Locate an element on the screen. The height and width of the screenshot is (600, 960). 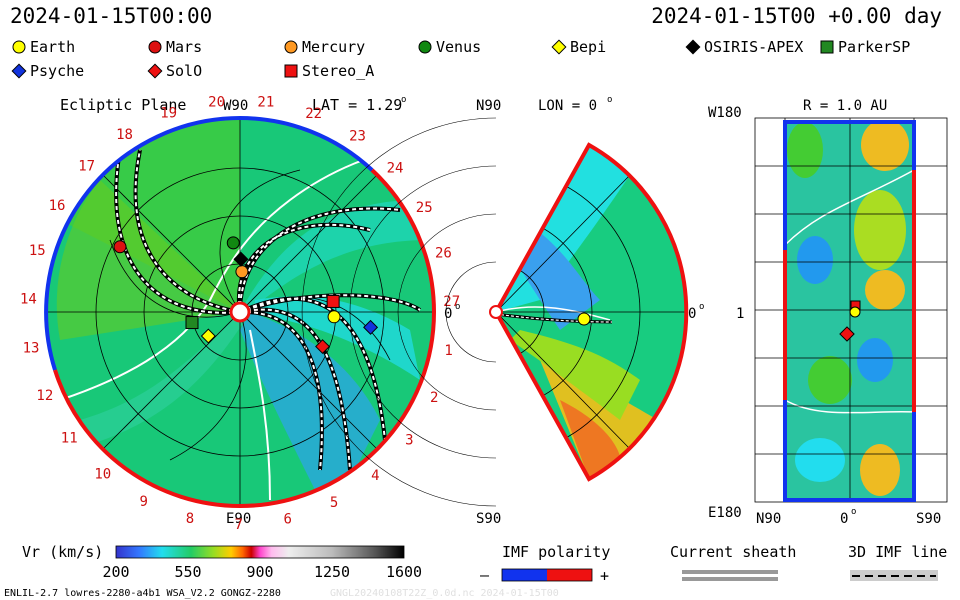
colorbar-tick-200: 200 is located at coordinates (115, 572).